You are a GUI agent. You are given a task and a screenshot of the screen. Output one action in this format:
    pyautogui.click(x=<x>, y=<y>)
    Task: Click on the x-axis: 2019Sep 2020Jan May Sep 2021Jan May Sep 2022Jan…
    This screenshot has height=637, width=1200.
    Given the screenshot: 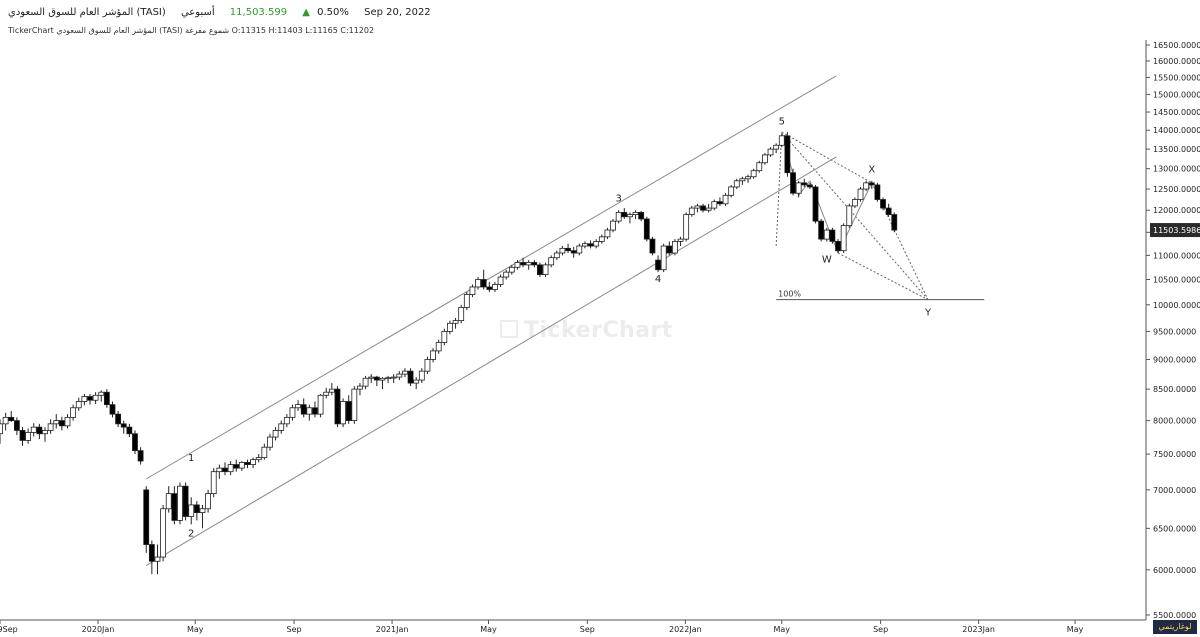 What is the action you would take?
    pyautogui.click(x=542, y=627)
    